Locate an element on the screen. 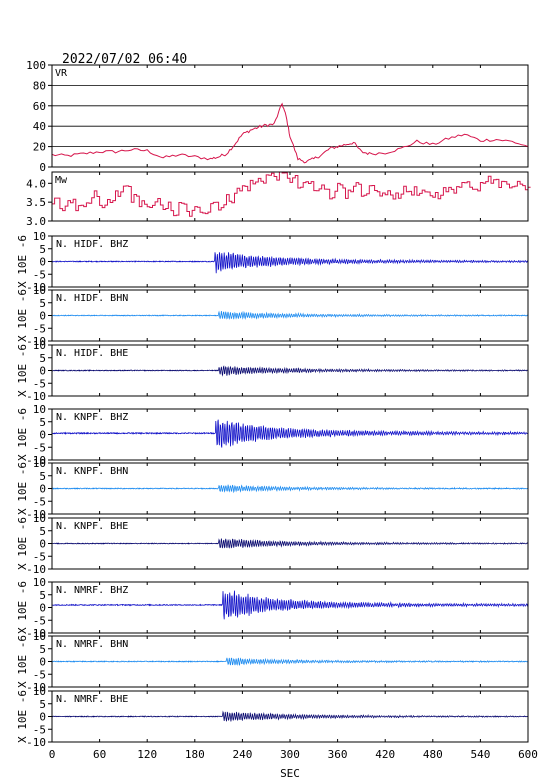 The height and width of the screenshot is (781, 554). vr-ytick-label-5: 100 is located at coordinates (36, 65).